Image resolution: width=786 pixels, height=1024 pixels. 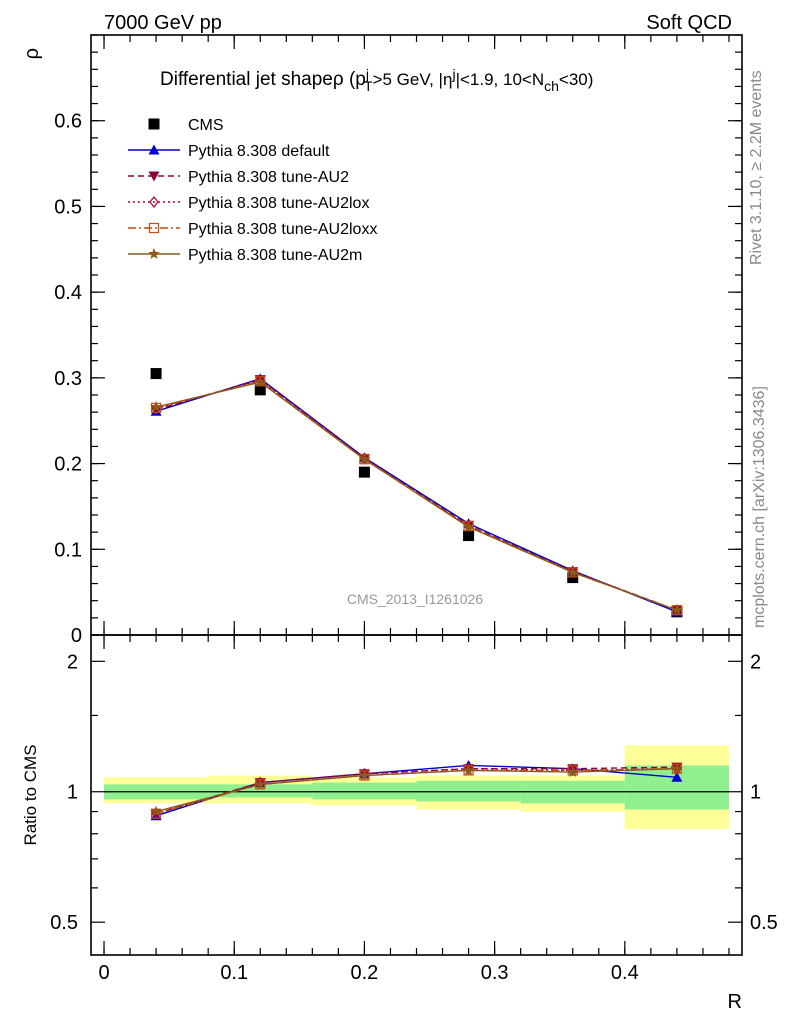 What do you see at coordinates (68, 293) in the screenshot?
I see `main-ytick-label-4: 0.4` at bounding box center [68, 293].